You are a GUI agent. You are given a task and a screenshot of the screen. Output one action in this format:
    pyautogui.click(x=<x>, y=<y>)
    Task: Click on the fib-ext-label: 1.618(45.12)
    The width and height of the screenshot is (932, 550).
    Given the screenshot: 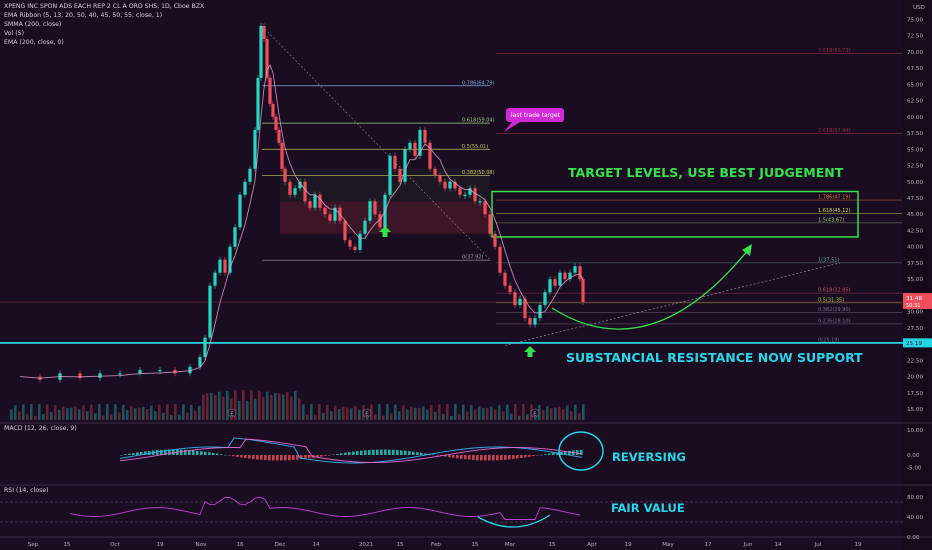 What is the action you would take?
    pyautogui.click(x=834, y=211)
    